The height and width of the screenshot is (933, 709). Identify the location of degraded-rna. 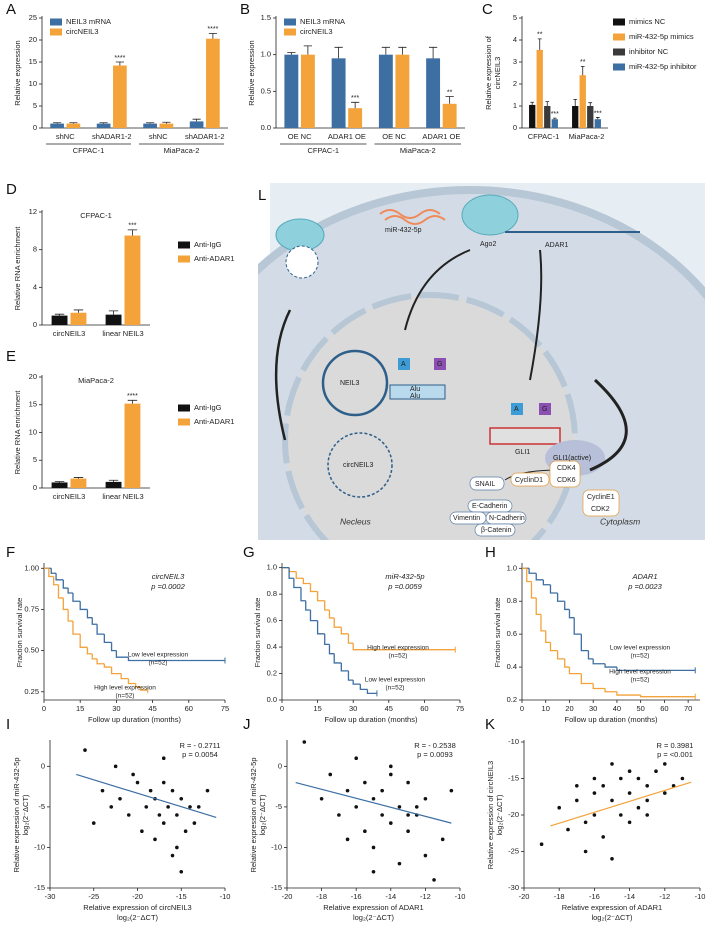
(302, 262).